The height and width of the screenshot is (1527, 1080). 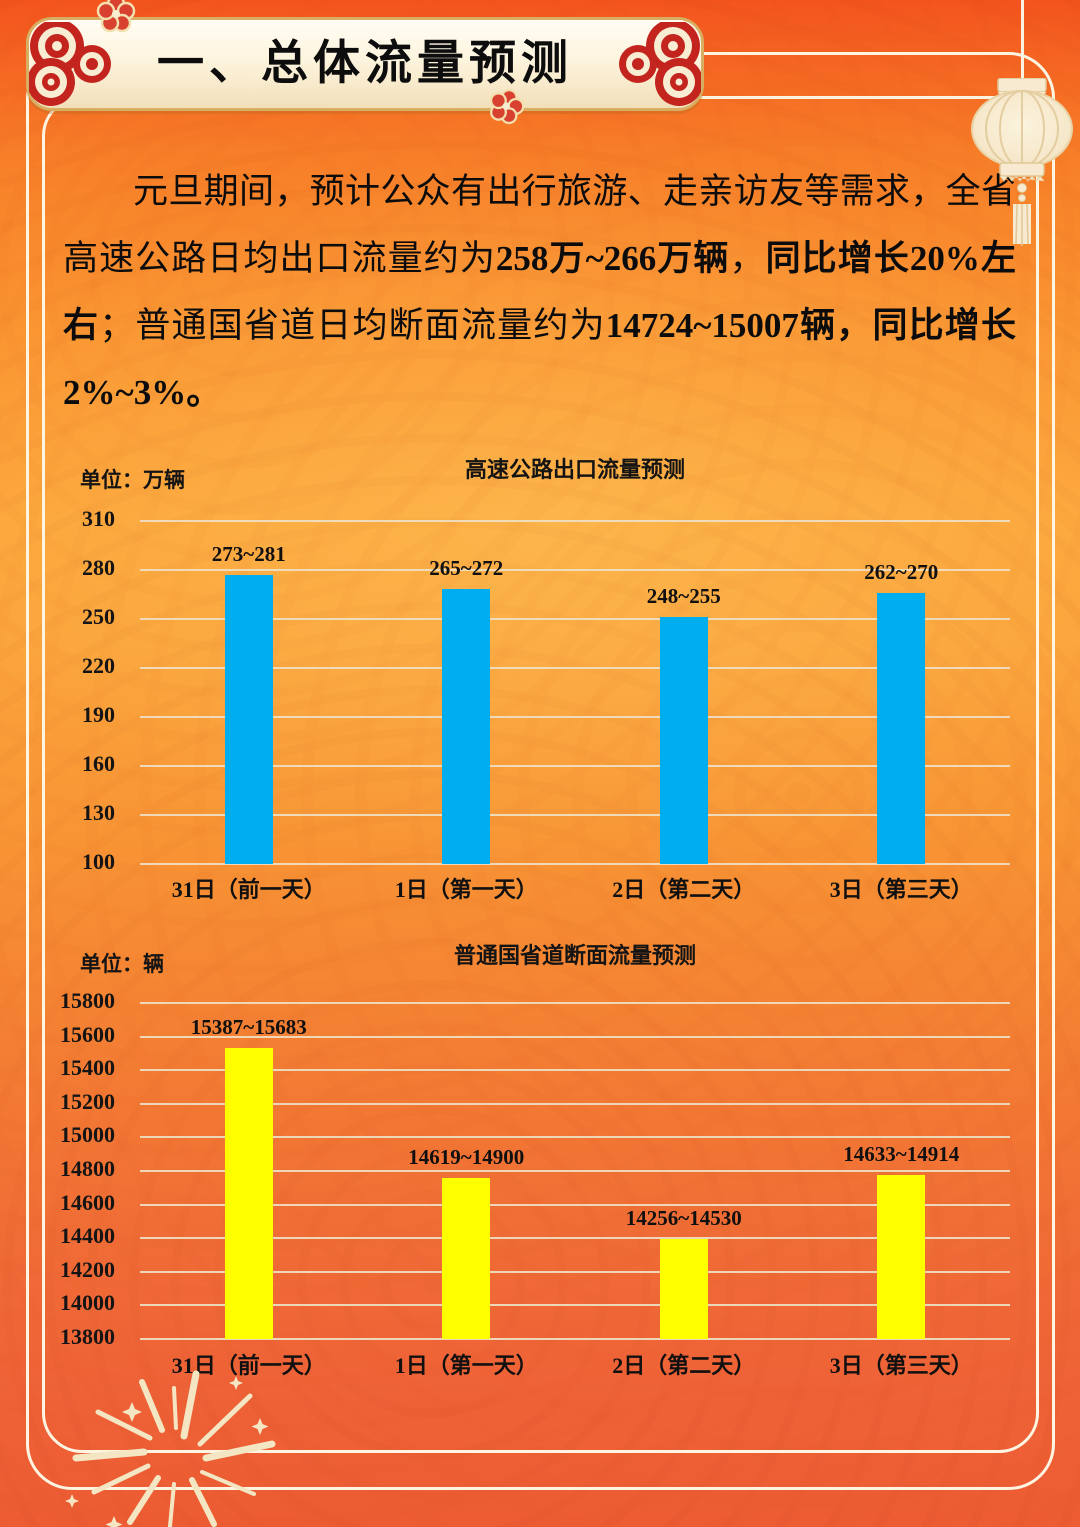 I want to click on chart1-title: 高速公路出口流量预测, so click(x=574, y=469).